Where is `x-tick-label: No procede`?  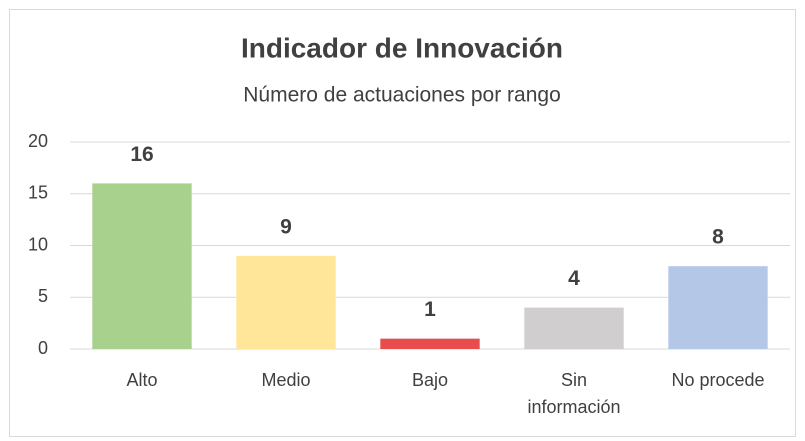 x-tick-label: No procede is located at coordinates (717, 380).